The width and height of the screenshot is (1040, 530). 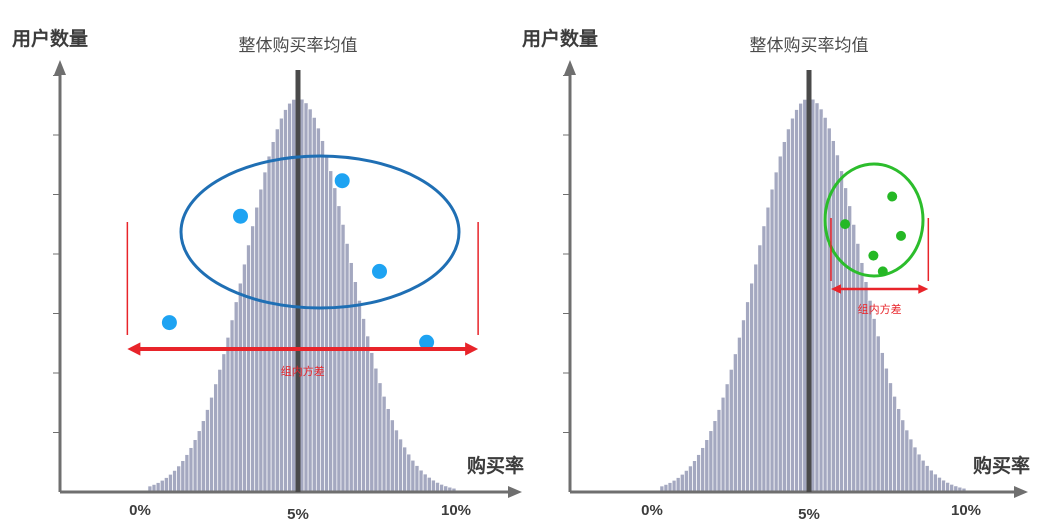 What do you see at coordinates (652, 510) in the screenshot?
I see `x-tick-label: 0%` at bounding box center [652, 510].